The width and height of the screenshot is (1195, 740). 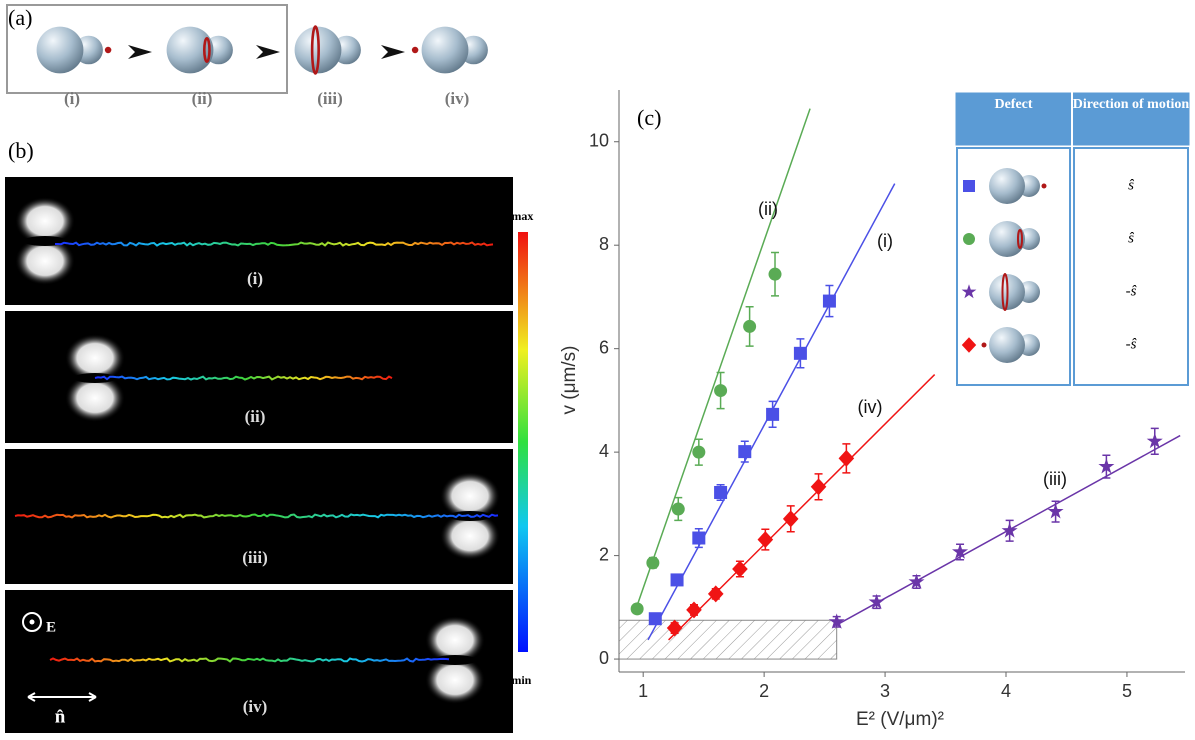 I want to click on x-tick-label: 4, so click(x=1006, y=691).